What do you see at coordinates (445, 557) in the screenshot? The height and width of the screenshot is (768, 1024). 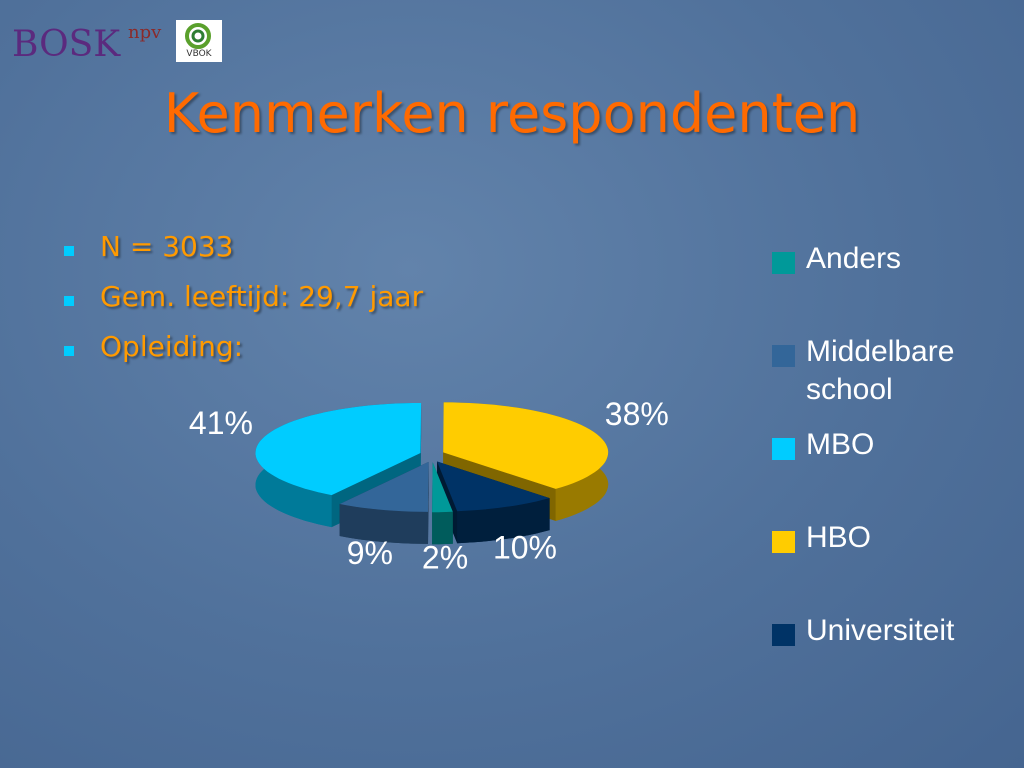 I see `data-label: 2%` at bounding box center [445, 557].